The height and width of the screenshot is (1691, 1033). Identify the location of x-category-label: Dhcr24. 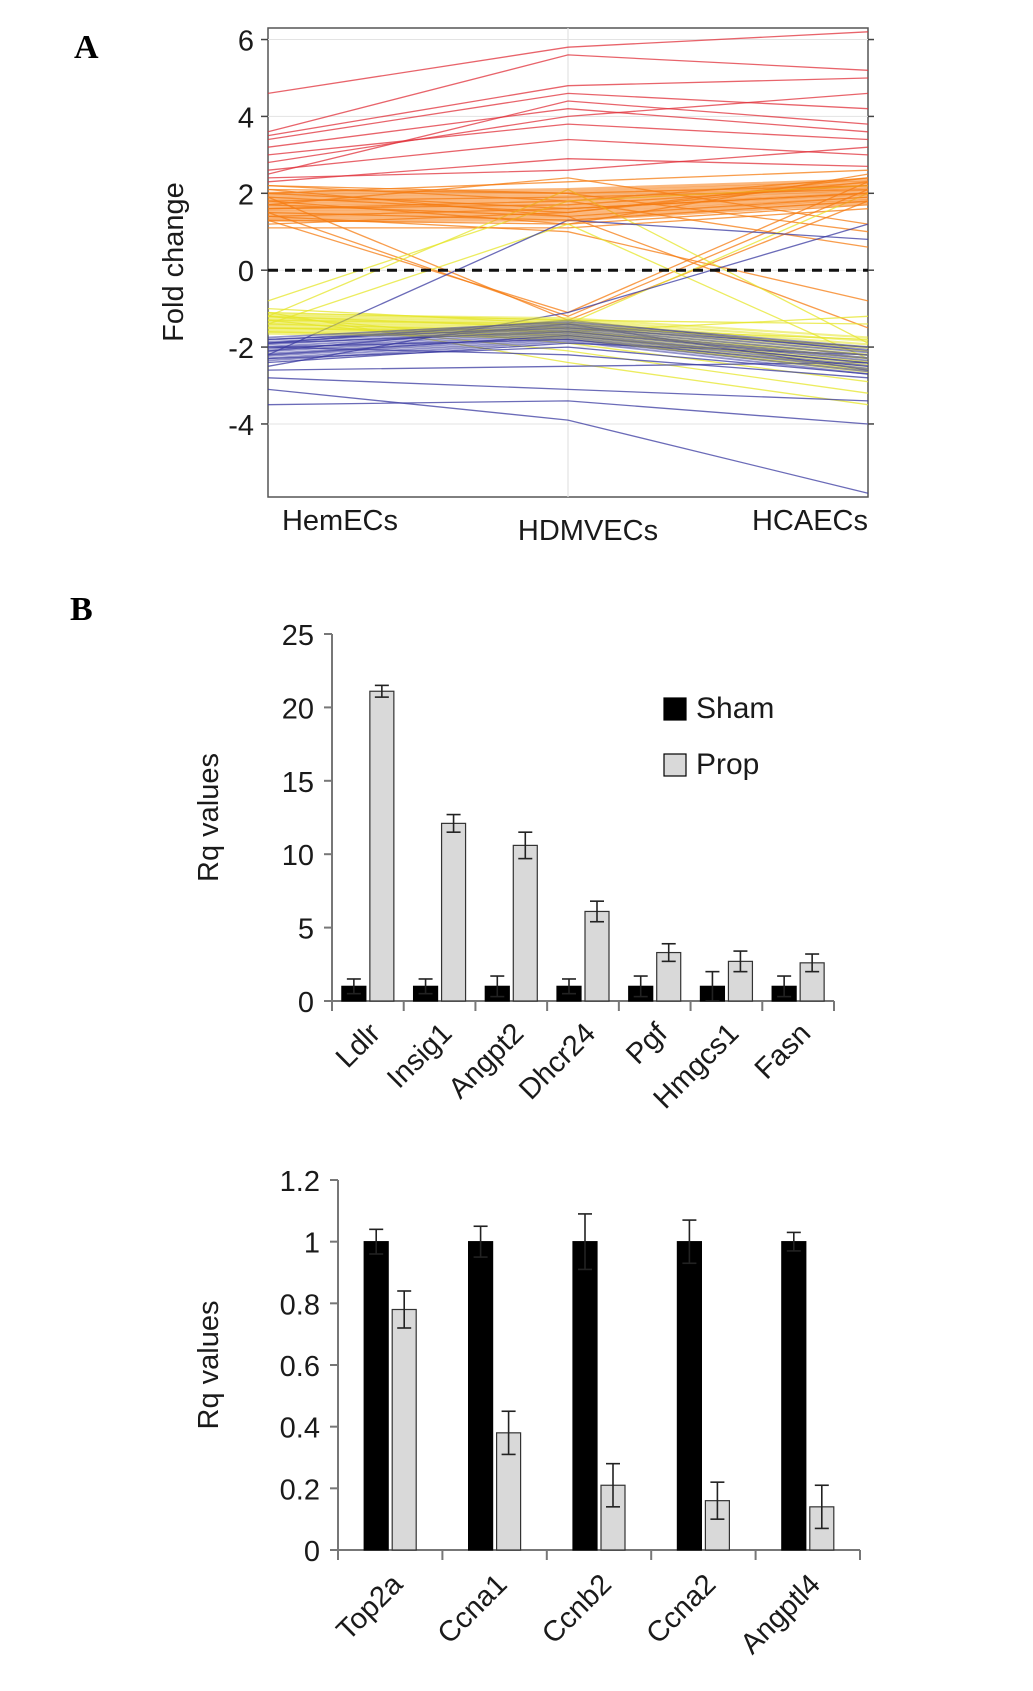
(557, 1061).